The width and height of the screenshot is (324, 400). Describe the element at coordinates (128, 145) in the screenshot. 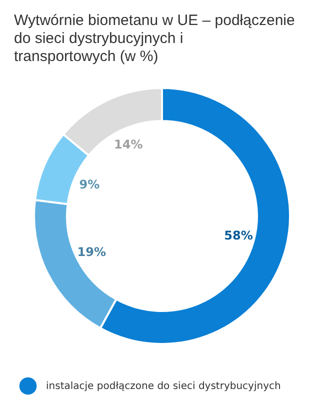

I see `data-label: 14%` at that location.